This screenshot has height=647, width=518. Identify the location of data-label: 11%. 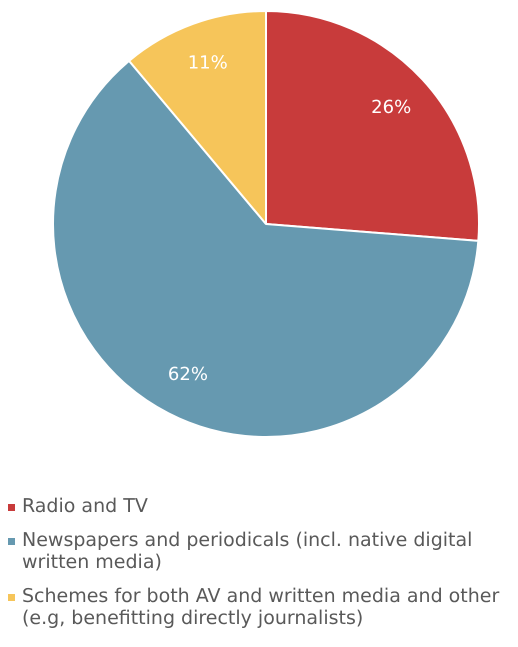
(208, 63).